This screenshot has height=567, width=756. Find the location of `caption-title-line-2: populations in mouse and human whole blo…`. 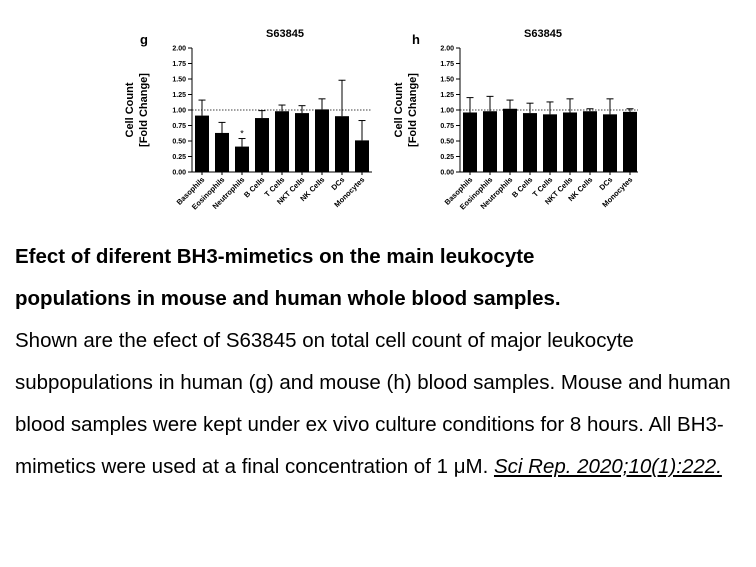

caption-title-line-2: populations in mouse and human whole blo… is located at coordinates (288, 298).